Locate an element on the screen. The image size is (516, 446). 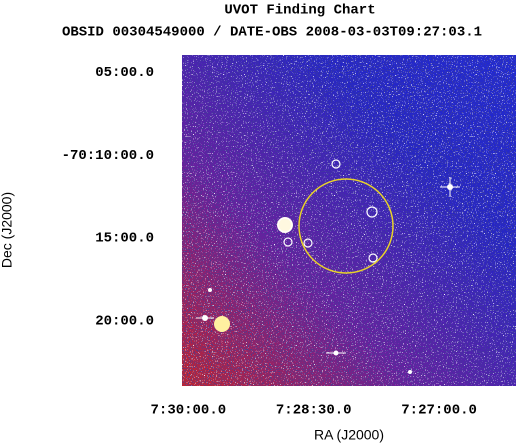
x-tick-label: 7:30:00.0 is located at coordinates (189, 411).